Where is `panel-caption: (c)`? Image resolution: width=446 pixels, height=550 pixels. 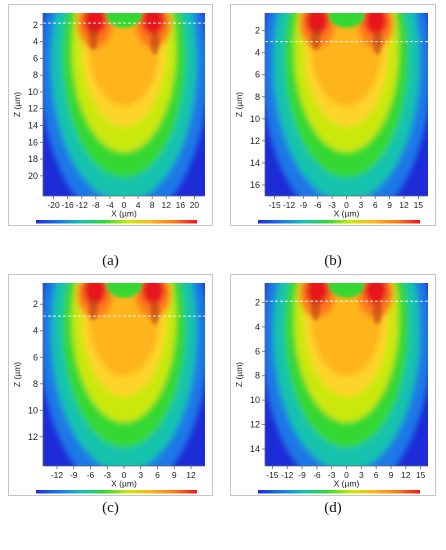
panel-caption: (c) is located at coordinates (110, 508).